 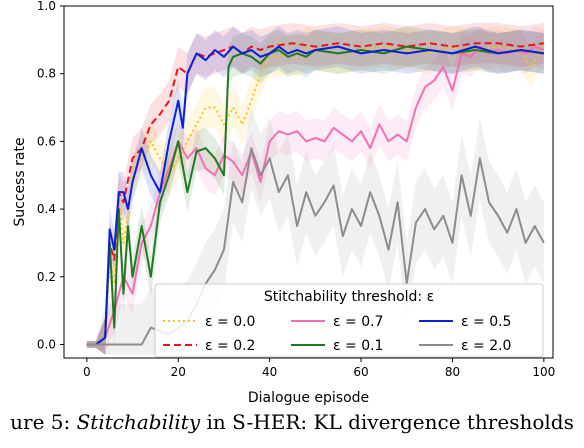 What do you see at coordinates (50, 175) in the screenshot?
I see `y-axis-ticks: 0.0 0.2 0.4 0.6 0.8 1.0` at bounding box center [50, 175].